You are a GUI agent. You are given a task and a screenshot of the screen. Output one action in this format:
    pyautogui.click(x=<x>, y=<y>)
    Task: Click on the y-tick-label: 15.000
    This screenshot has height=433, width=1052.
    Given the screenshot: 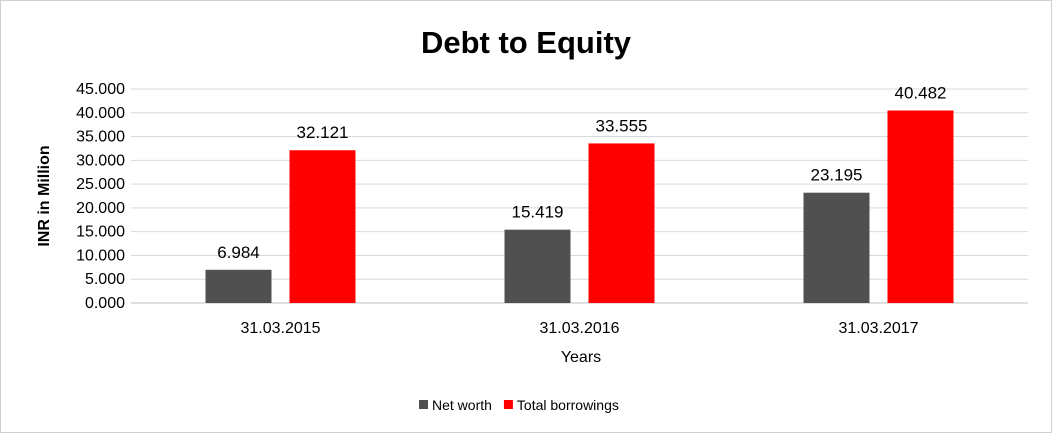 What is the action you would take?
    pyautogui.click(x=100, y=232)
    